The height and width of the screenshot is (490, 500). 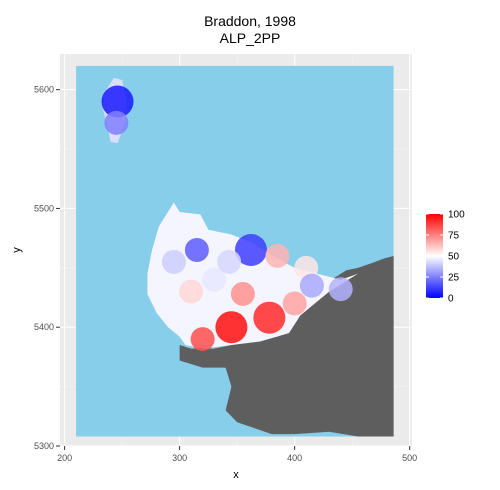 What do you see at coordinates (44, 90) in the screenshot?
I see `y-tick-label: 5600` at bounding box center [44, 90].